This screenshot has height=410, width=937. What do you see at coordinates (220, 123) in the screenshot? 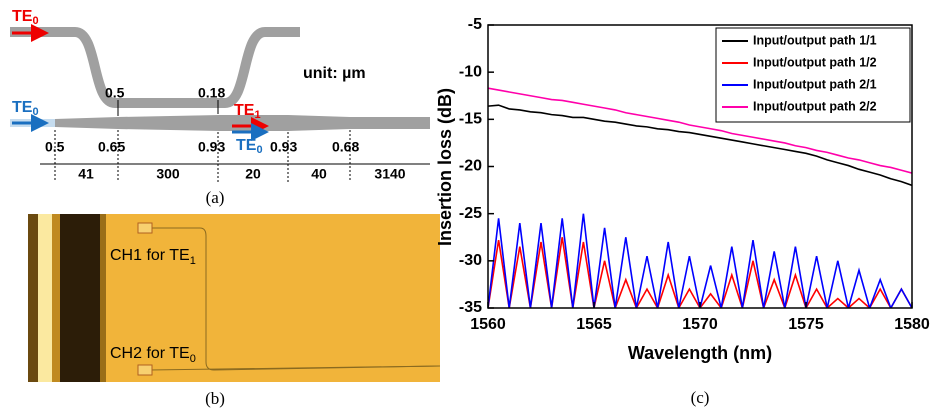
I see `bus-waveguide` at bounding box center [220, 123].